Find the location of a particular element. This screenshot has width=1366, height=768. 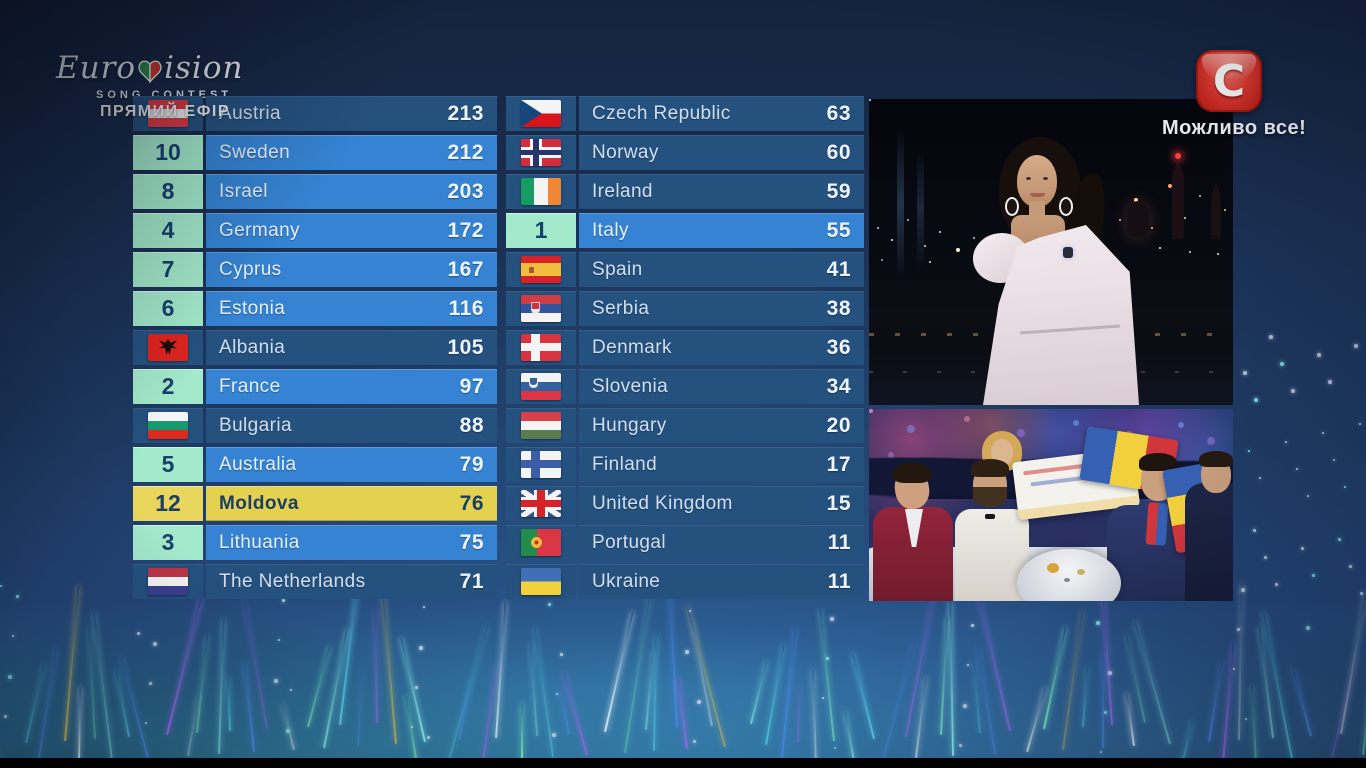

country-name: Germany is located at coordinates (259, 230).